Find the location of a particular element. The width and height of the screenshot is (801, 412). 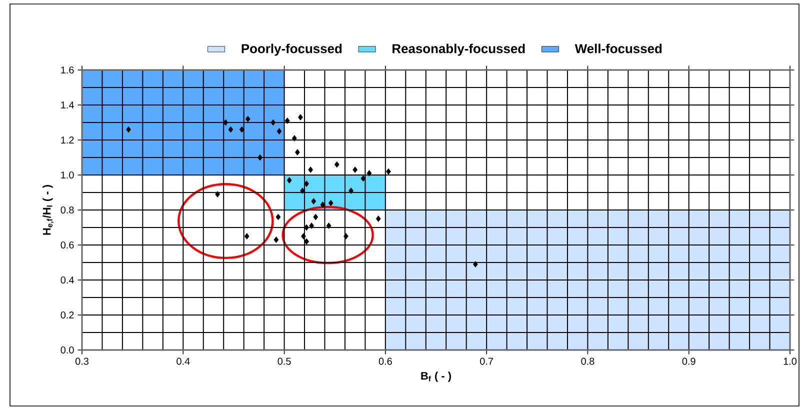

y-tick-label: 0.4 is located at coordinates (67, 280).